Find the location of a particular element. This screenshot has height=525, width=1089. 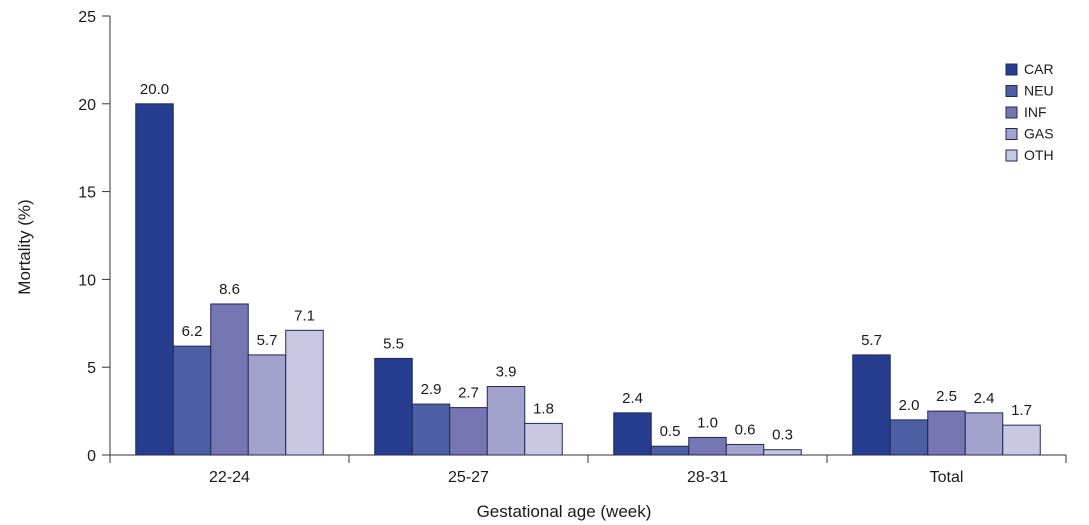

data-label: 2.7 is located at coordinates (468, 393).